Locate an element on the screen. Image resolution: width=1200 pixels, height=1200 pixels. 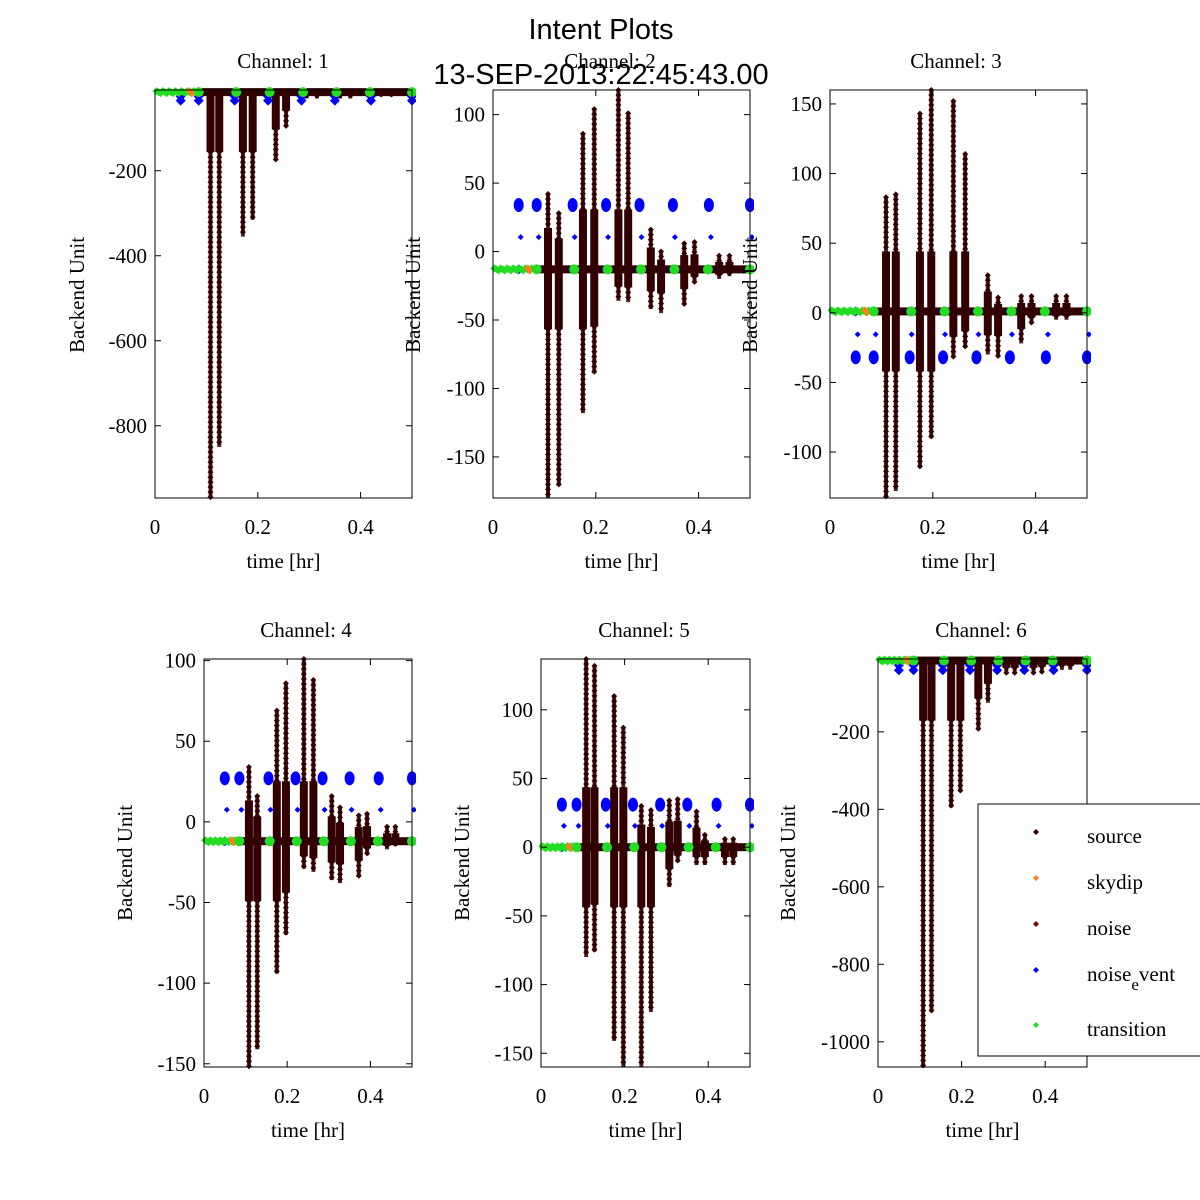
y-tick-label: -100 is located at coordinates (177, 983).